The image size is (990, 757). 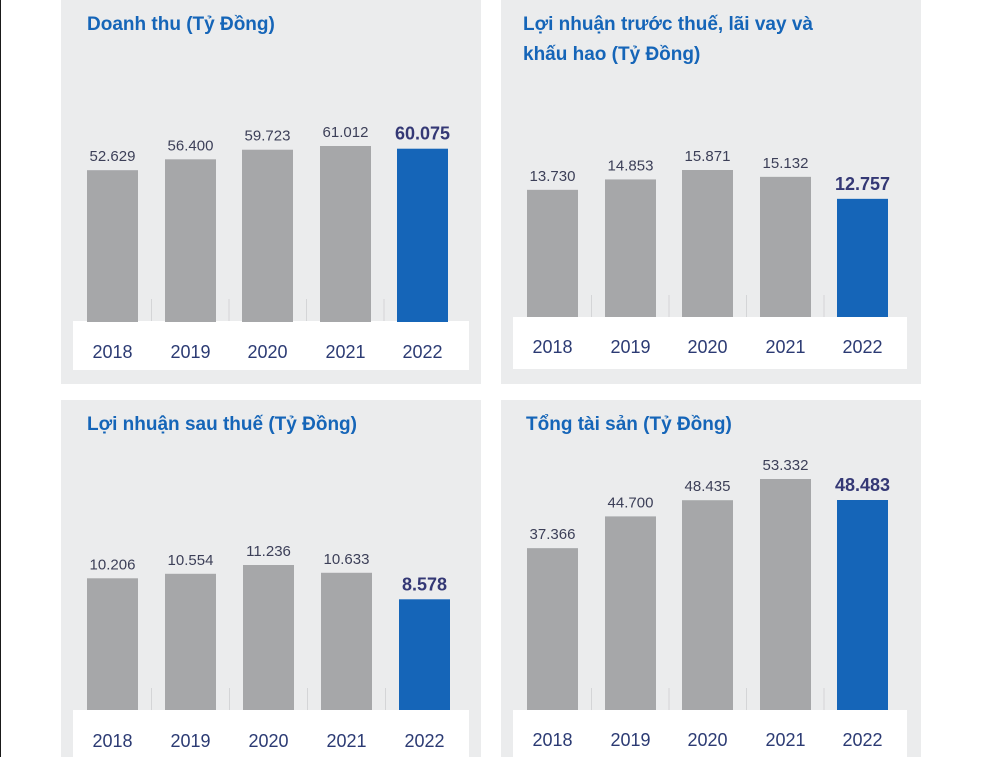 I want to click on data-label: 56.400, so click(x=191, y=145).